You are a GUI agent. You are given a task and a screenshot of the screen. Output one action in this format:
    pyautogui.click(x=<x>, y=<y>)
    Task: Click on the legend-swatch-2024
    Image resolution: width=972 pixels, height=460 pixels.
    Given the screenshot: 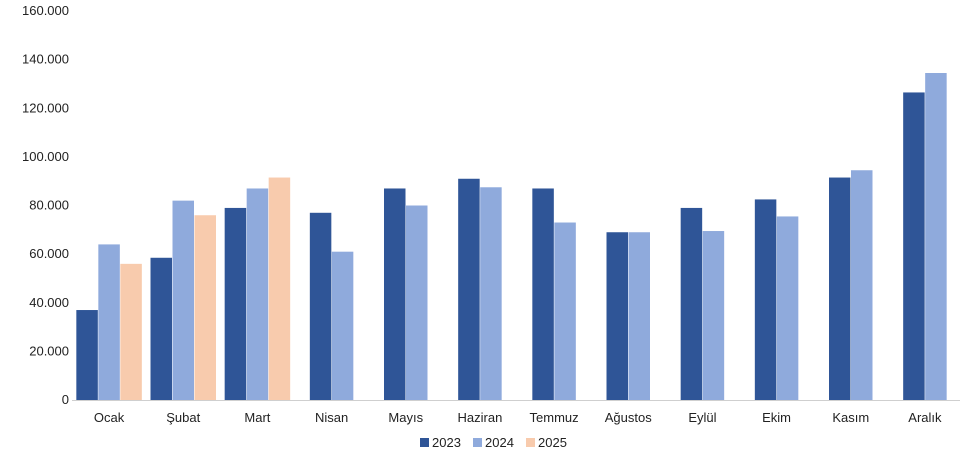 What is the action you would take?
    pyautogui.click(x=477, y=442)
    